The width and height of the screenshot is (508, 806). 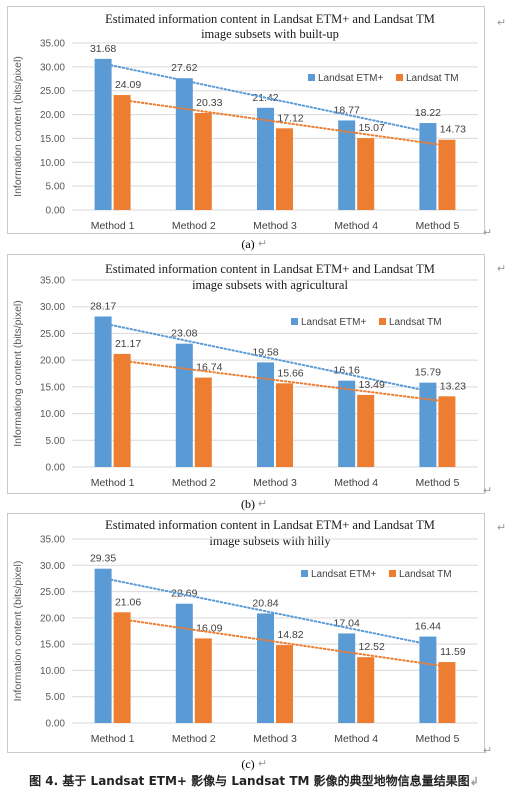 What do you see at coordinates (103, 306) in the screenshot?
I see `data-label: 28.17` at bounding box center [103, 306].